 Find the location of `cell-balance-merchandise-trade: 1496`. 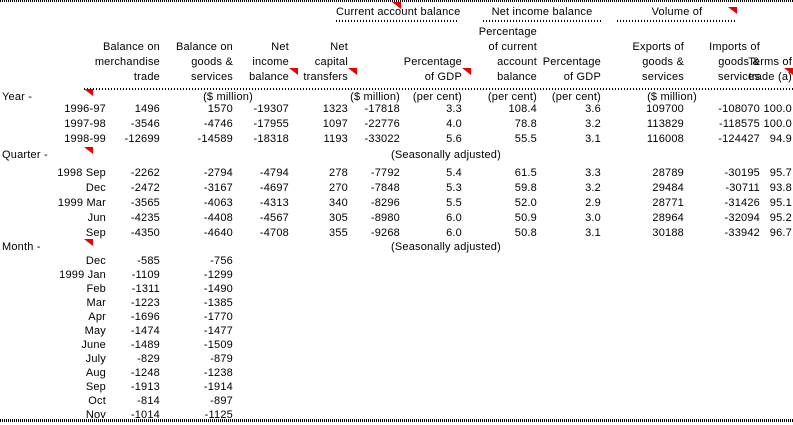

cell-balance-merchandise-trade: 1496 is located at coordinates (147, 109).